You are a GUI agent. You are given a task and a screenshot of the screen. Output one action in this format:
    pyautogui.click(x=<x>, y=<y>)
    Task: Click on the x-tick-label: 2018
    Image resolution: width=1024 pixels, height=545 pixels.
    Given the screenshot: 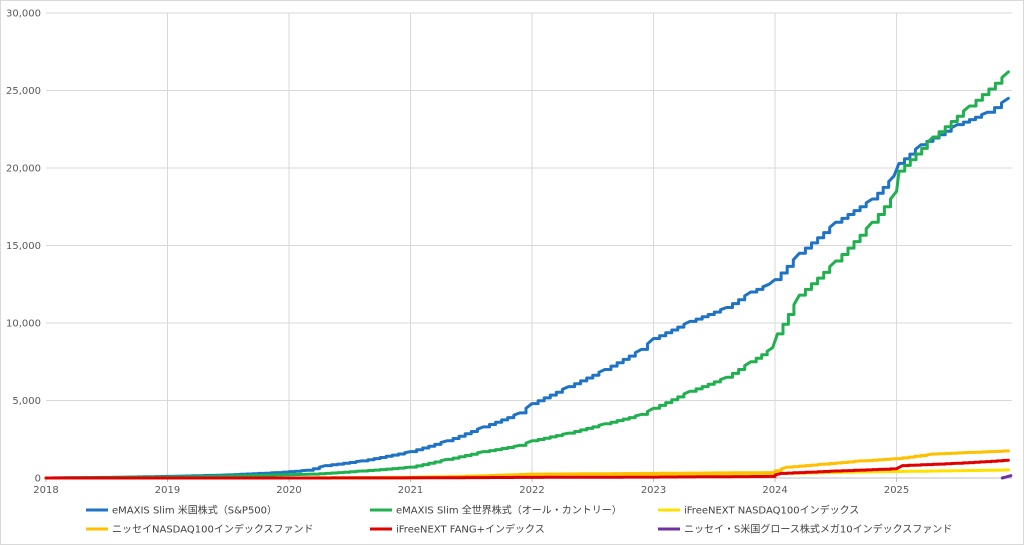 What is the action you would take?
    pyautogui.click(x=45, y=490)
    